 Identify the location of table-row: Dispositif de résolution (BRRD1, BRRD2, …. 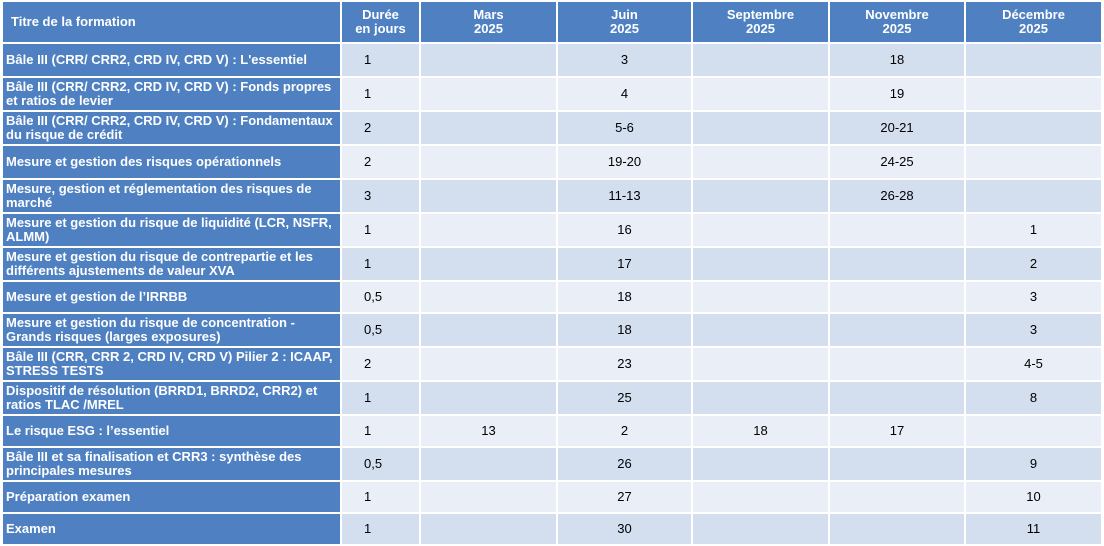
(552, 398).